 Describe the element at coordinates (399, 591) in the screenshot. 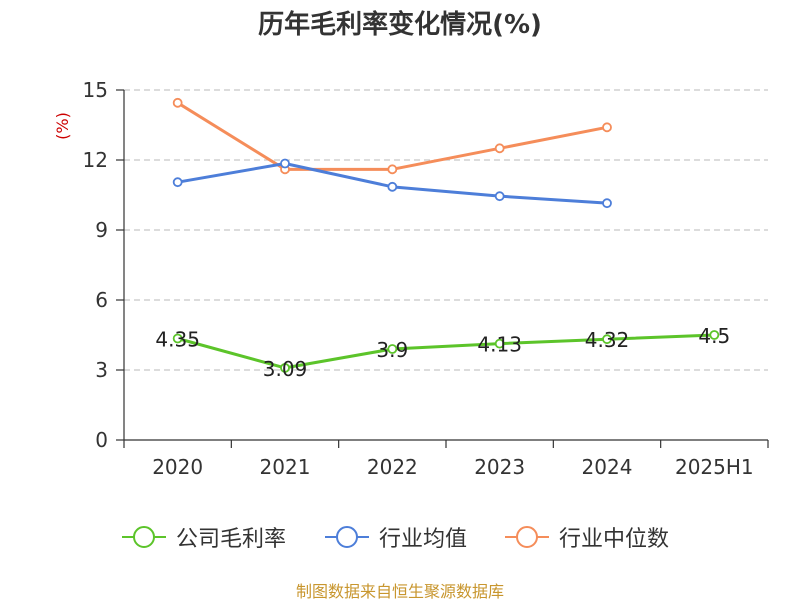

I see `source-note: 制图数据来自恒生聚源数据库` at that location.